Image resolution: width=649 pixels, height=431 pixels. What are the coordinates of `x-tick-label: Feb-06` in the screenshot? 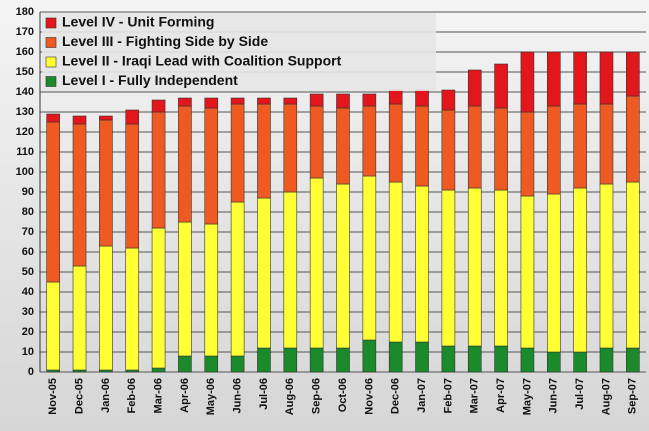 It's located at (132, 395).